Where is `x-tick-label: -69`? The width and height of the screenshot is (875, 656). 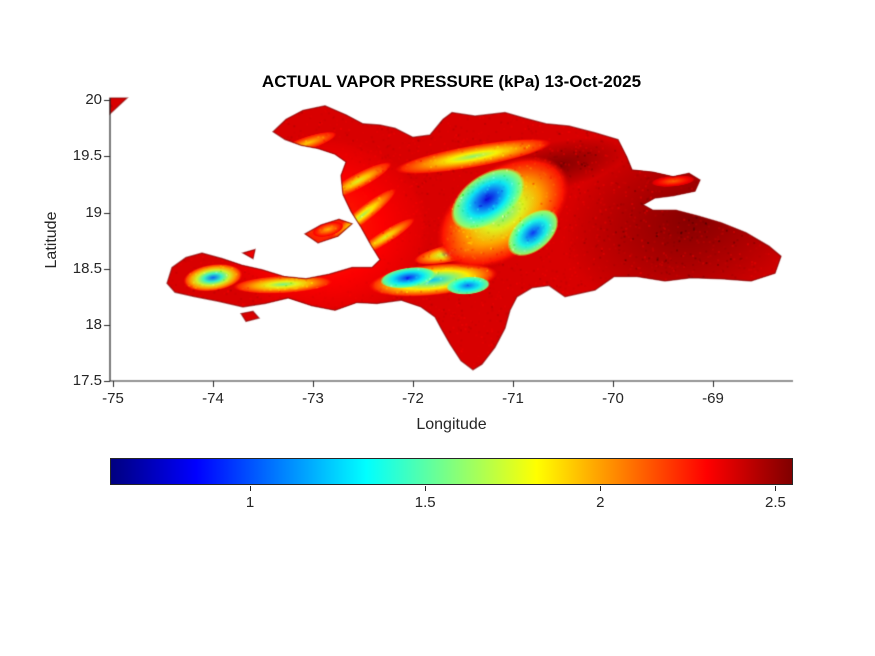 x-tick-label: -69 is located at coordinates (713, 398).